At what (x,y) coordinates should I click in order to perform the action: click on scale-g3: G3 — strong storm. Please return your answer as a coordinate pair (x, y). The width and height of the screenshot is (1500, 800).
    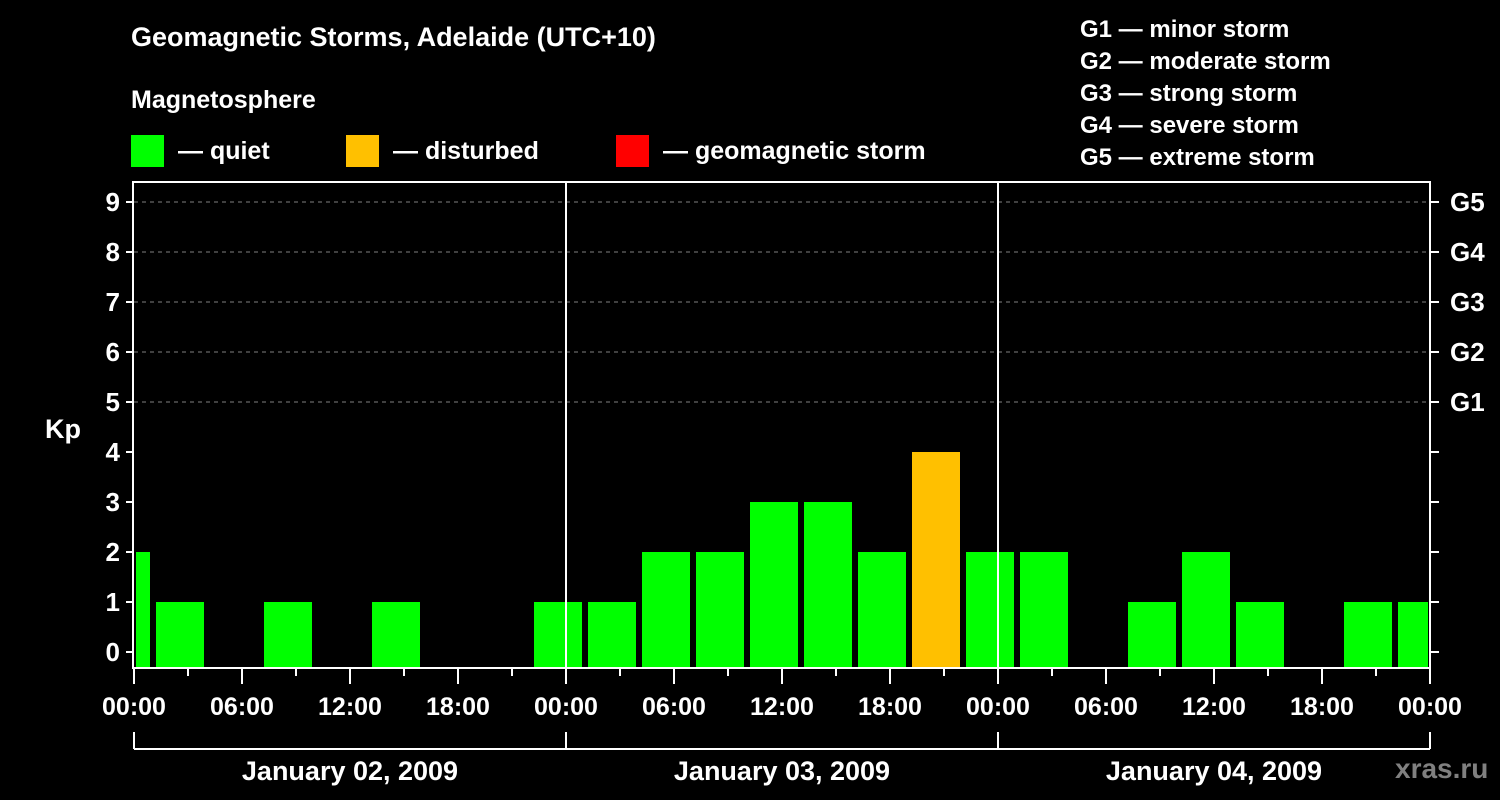
    Looking at the image, I should click on (1189, 93).